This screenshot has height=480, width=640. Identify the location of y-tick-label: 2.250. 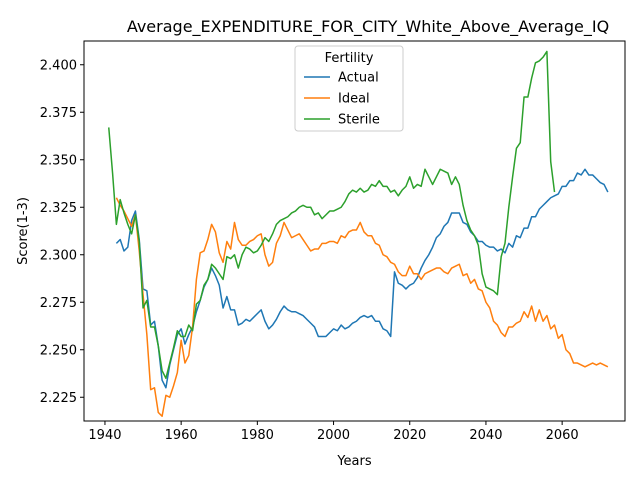
(58, 350).